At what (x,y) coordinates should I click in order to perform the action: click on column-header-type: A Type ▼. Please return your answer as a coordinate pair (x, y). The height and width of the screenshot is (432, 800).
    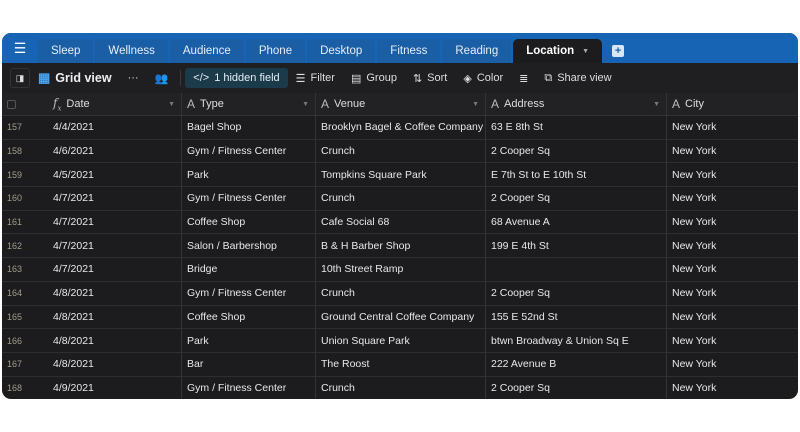
    Looking at the image, I should click on (249, 104).